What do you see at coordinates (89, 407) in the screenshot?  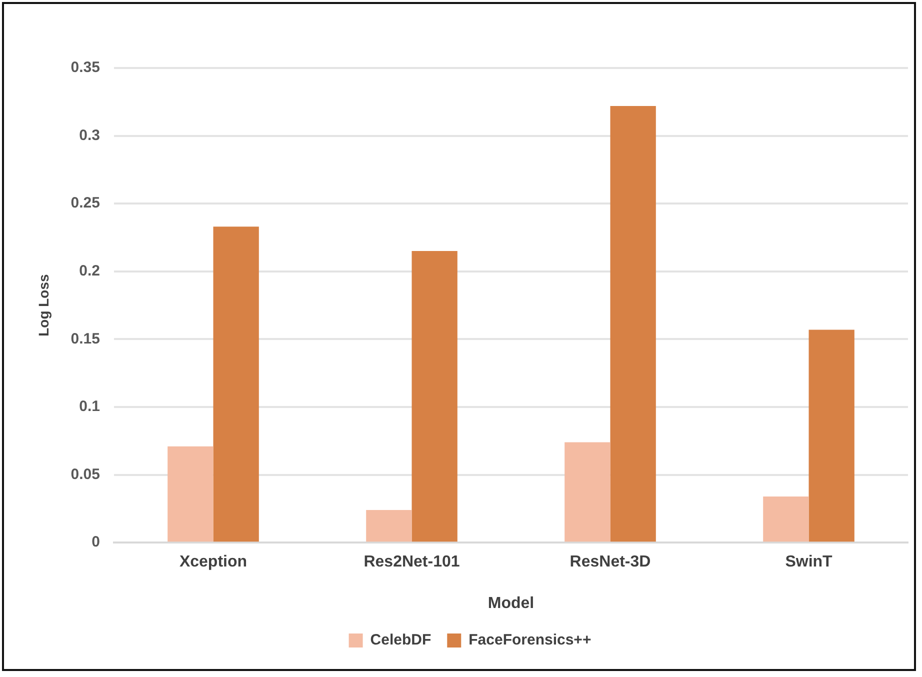 I see `y-tick-label: 0.1` at bounding box center [89, 407].